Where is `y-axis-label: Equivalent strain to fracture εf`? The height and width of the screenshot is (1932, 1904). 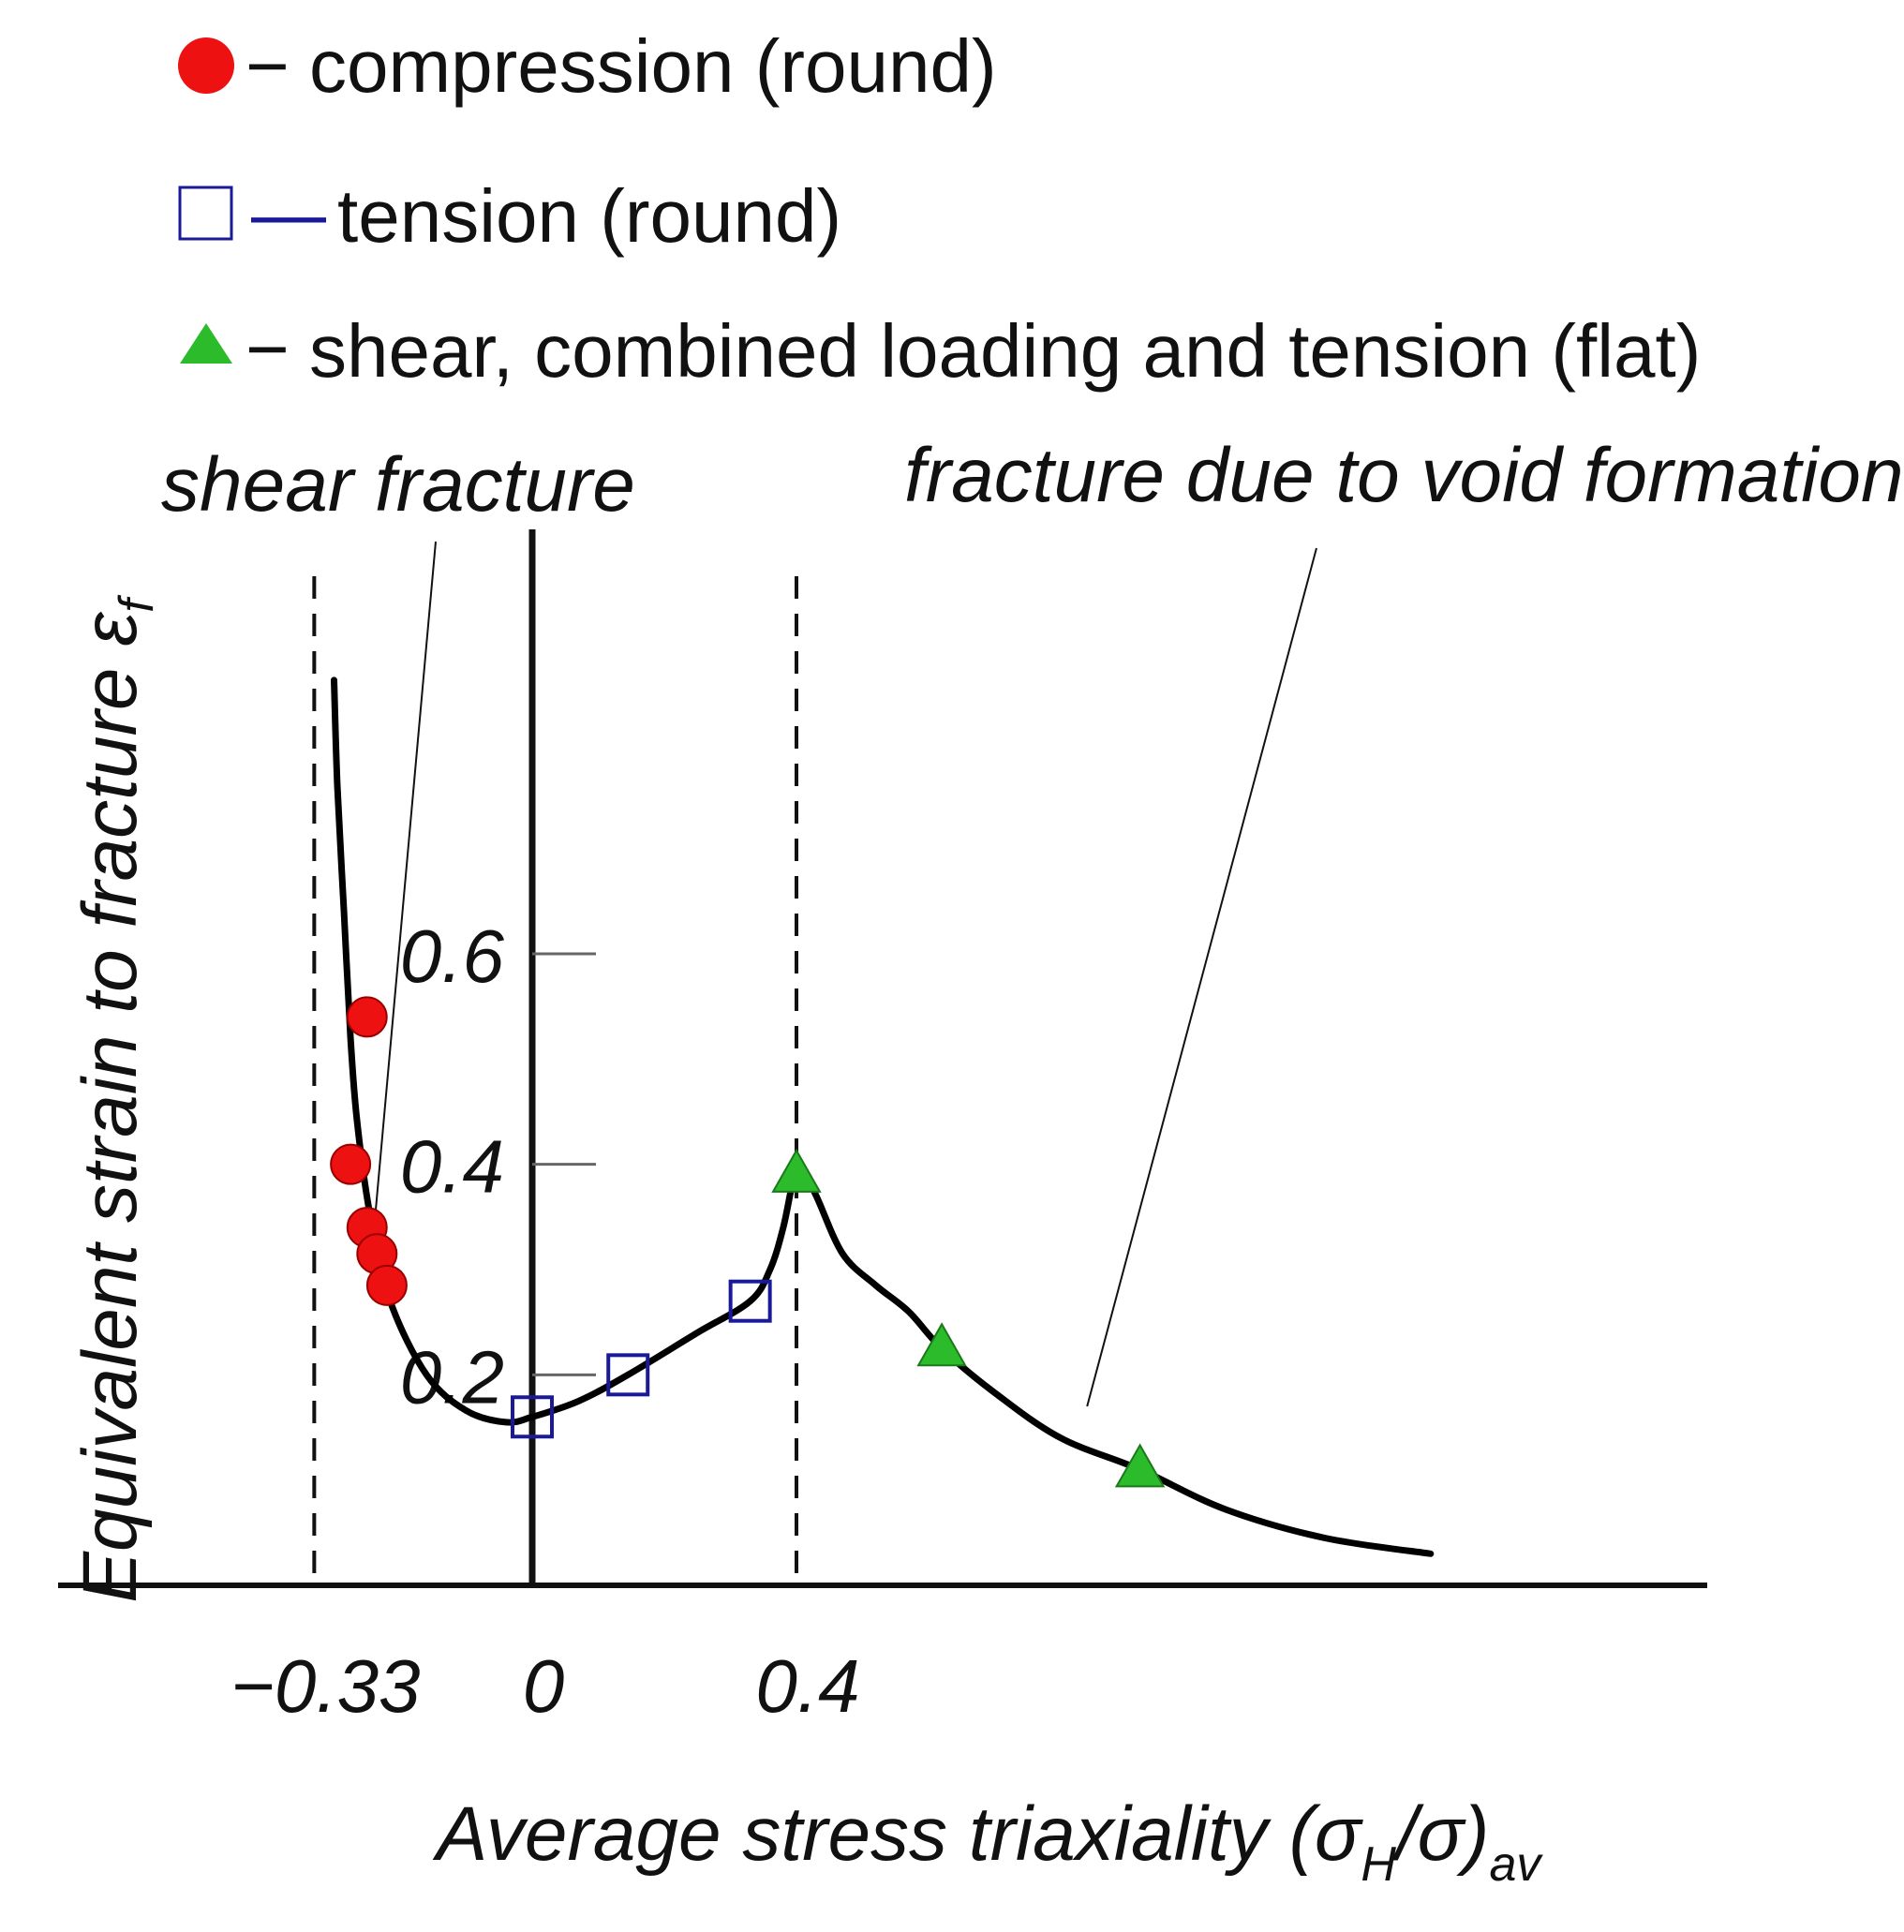
y-axis-label: Equivalent strain to fracture εf is located at coordinates (115, 1099).